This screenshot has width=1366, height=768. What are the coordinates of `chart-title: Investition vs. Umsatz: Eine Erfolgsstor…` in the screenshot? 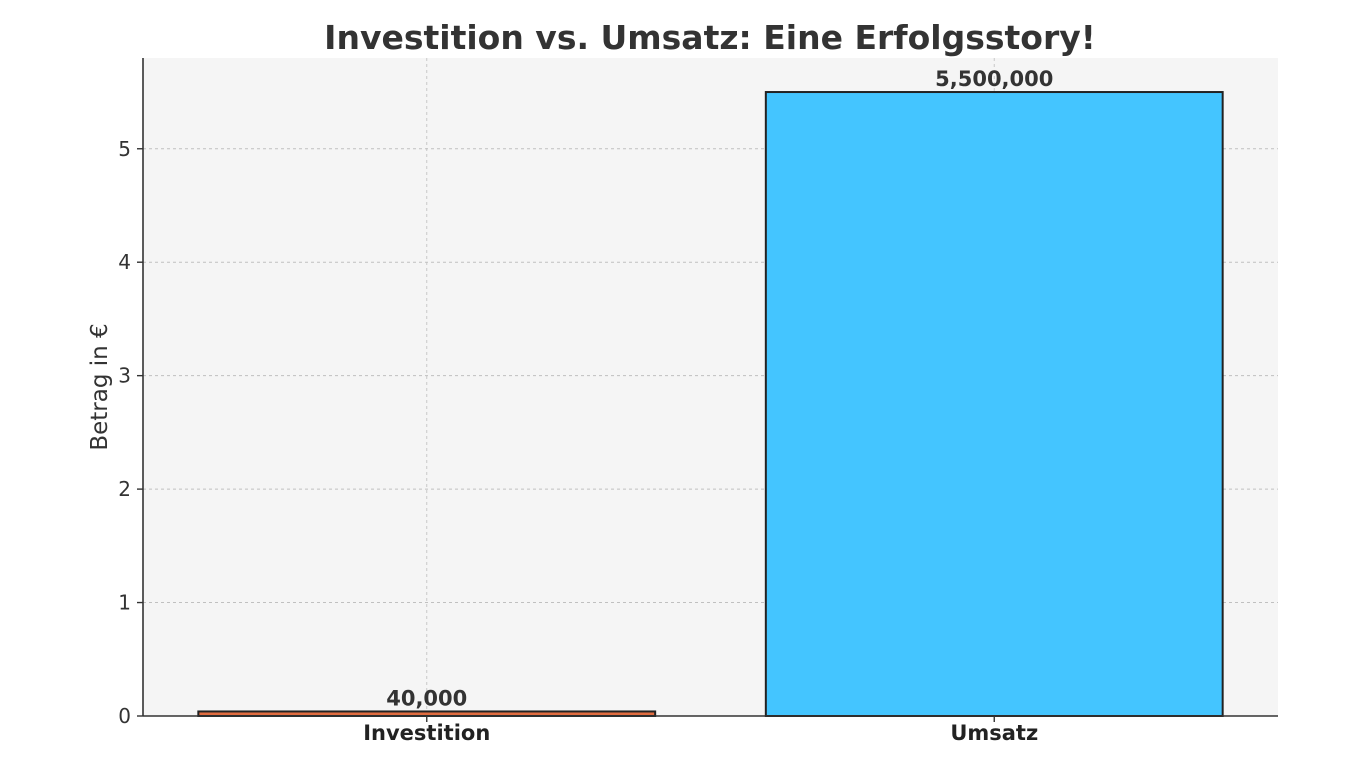 It's located at (710, 37).